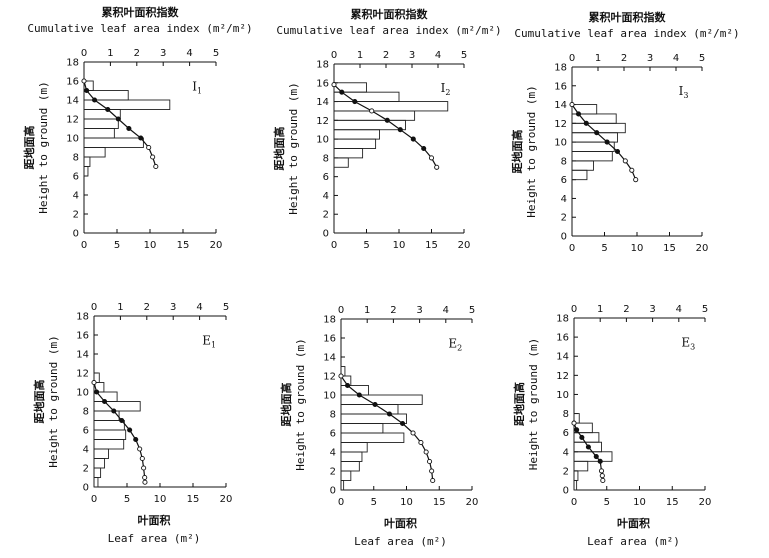 The image size is (769, 558). What do you see at coordinates (628, 17) in the screenshot?
I see `top-axis-title-cn: 累积叶面积指数` at bounding box center [628, 17].